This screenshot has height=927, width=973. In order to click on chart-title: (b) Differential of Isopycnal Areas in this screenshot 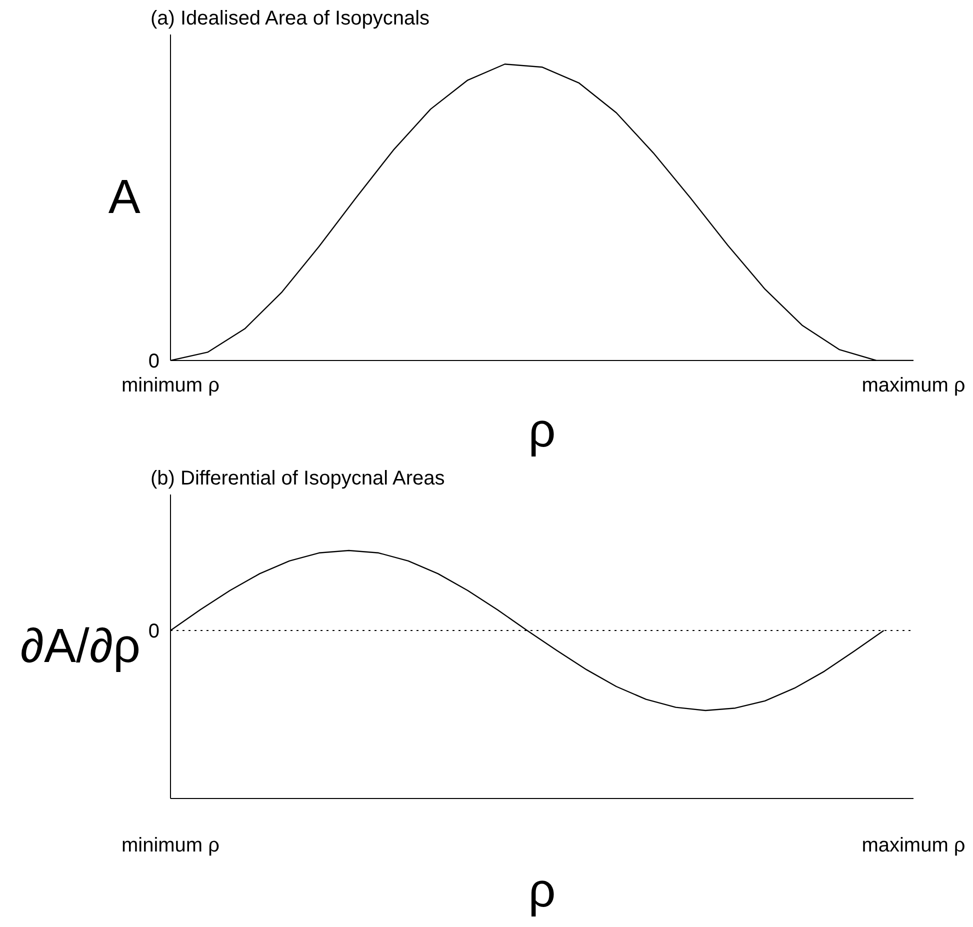, I will do `click(297, 479)`.